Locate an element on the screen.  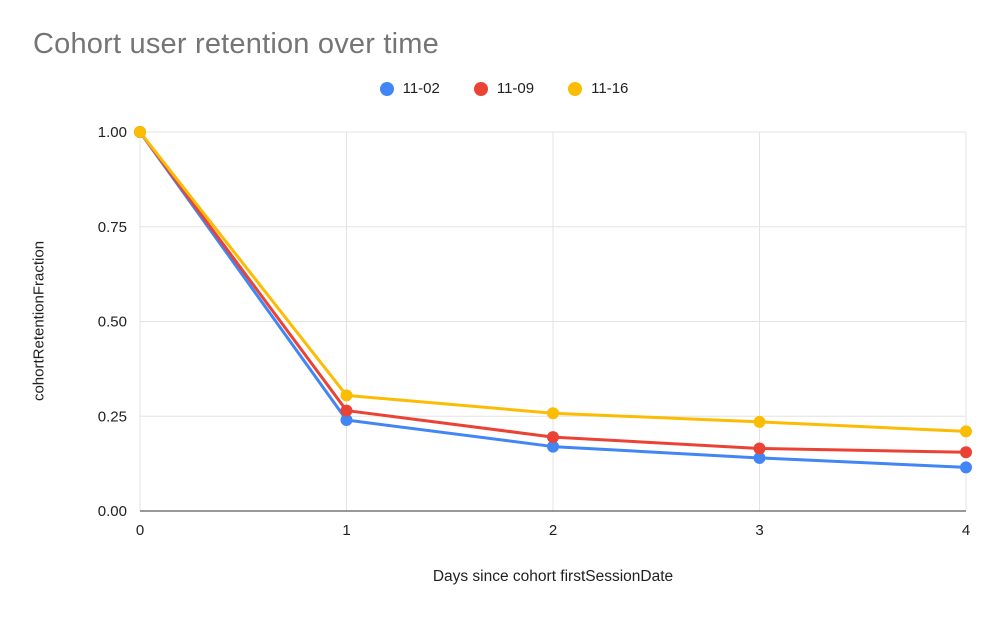
y-tick-label: 0.25 is located at coordinates (112, 416).